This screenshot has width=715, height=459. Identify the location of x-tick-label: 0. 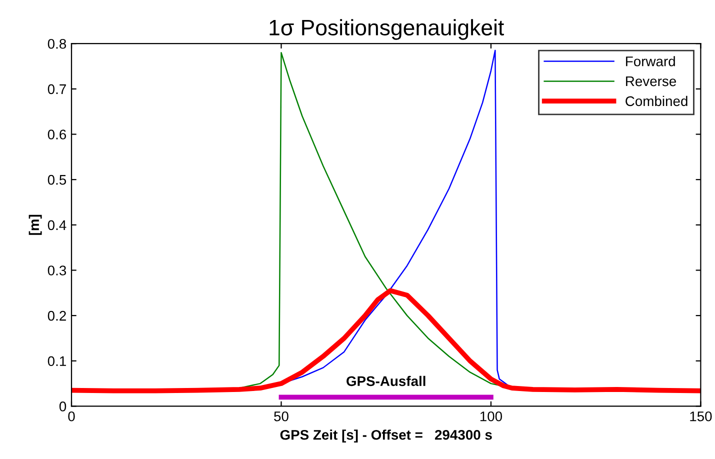
(71, 416).